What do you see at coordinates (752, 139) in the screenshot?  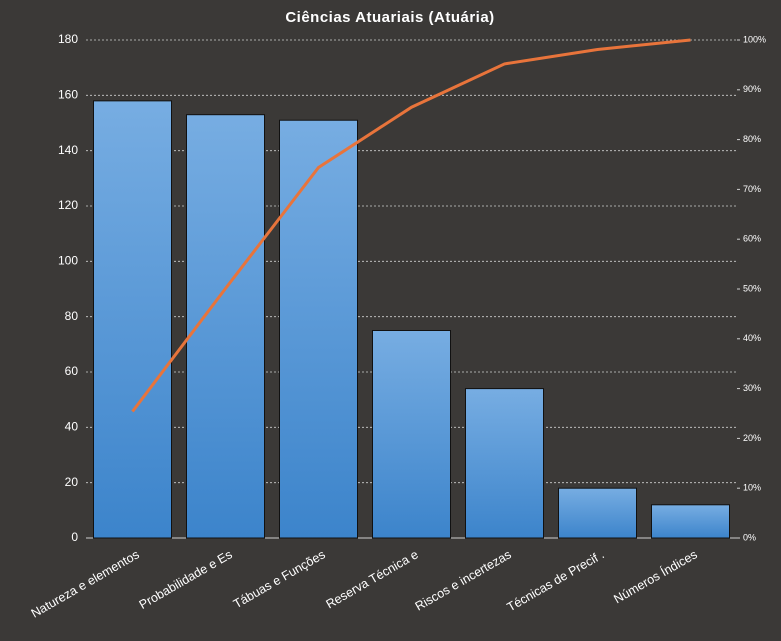 I see `y2-tick-label: 80%` at bounding box center [752, 139].